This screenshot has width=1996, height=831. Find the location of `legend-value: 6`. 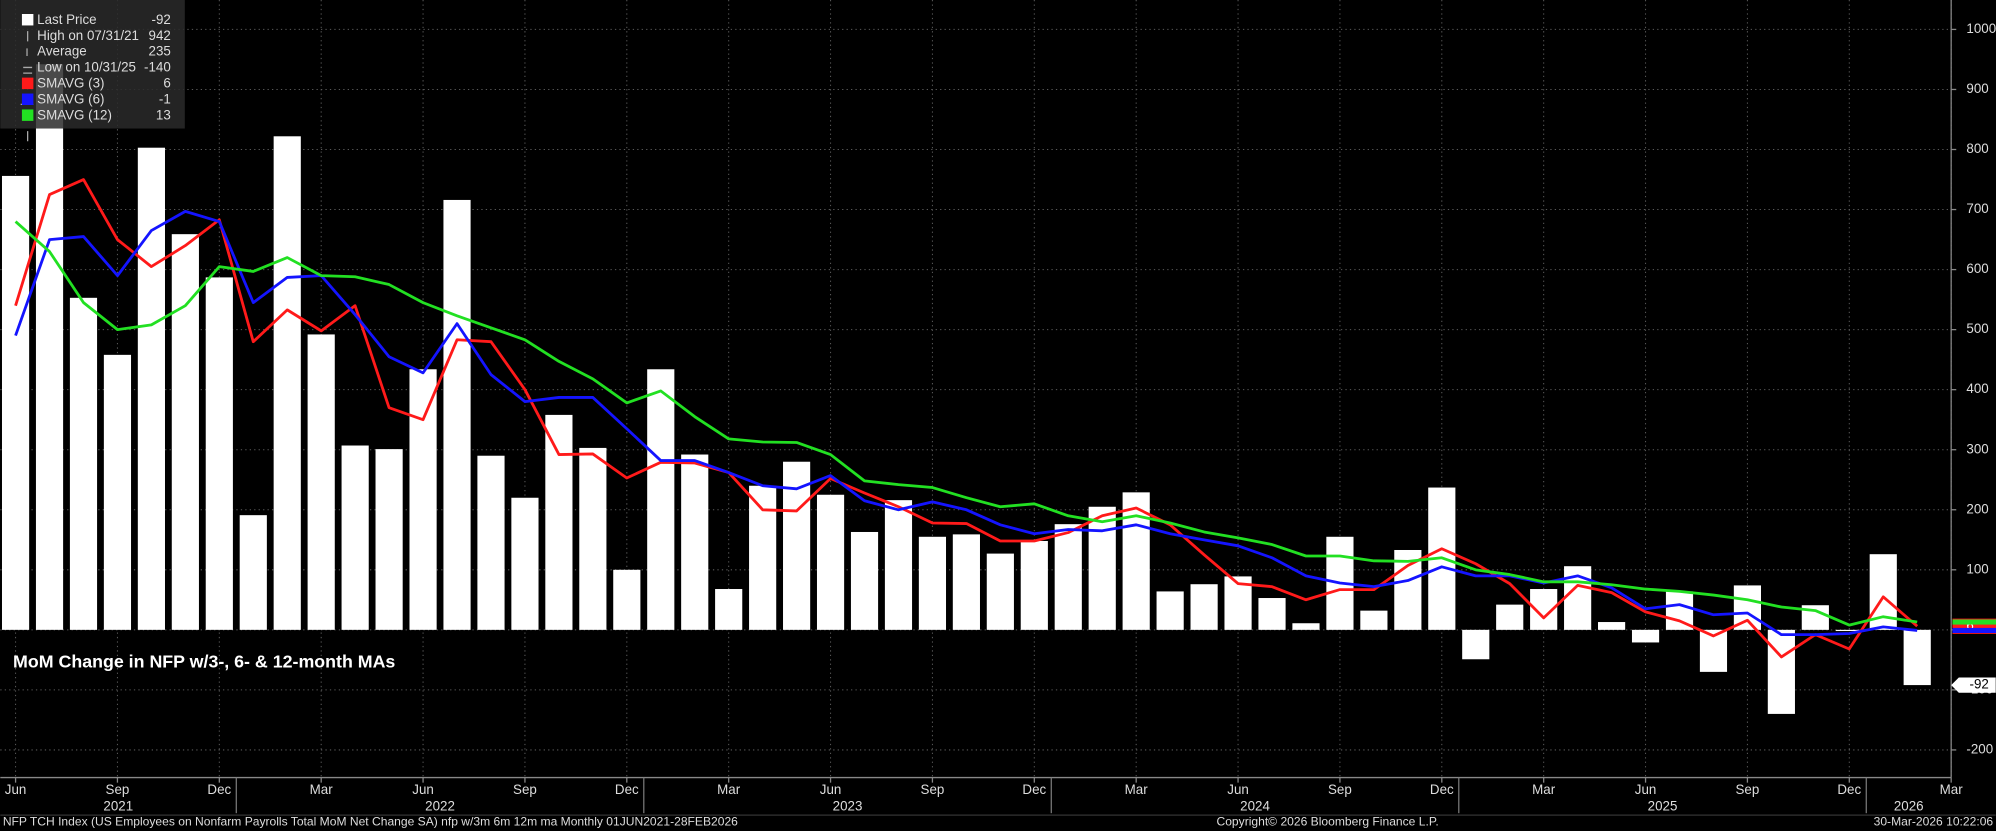

legend-value: 6 is located at coordinates (166, 83).